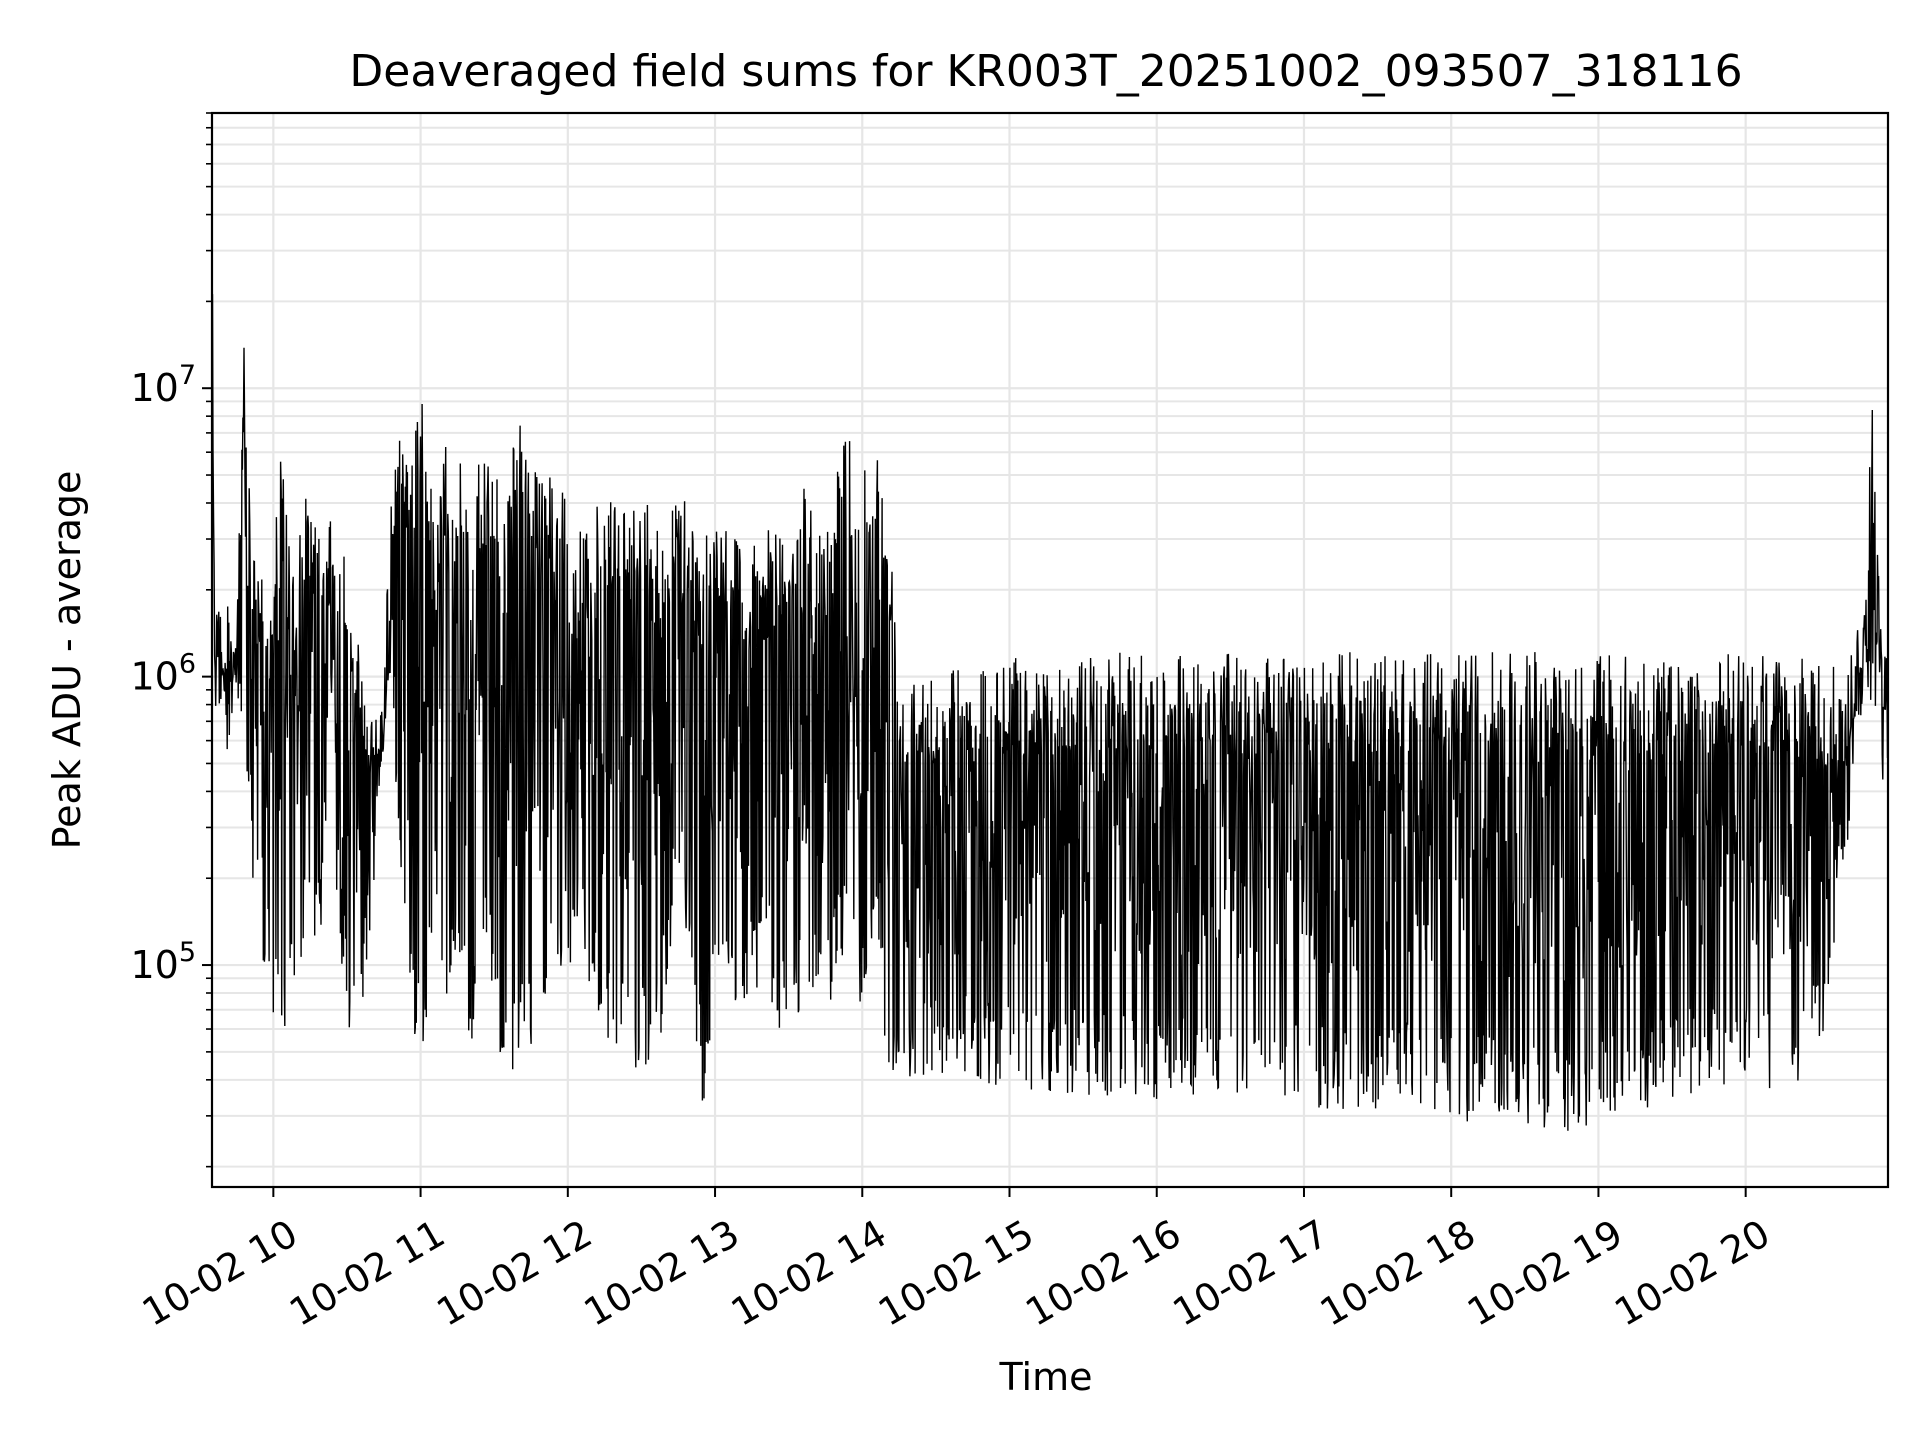  What do you see at coordinates (163, 674) in the screenshot?
I see `y-tick-label: 106` at bounding box center [163, 674].